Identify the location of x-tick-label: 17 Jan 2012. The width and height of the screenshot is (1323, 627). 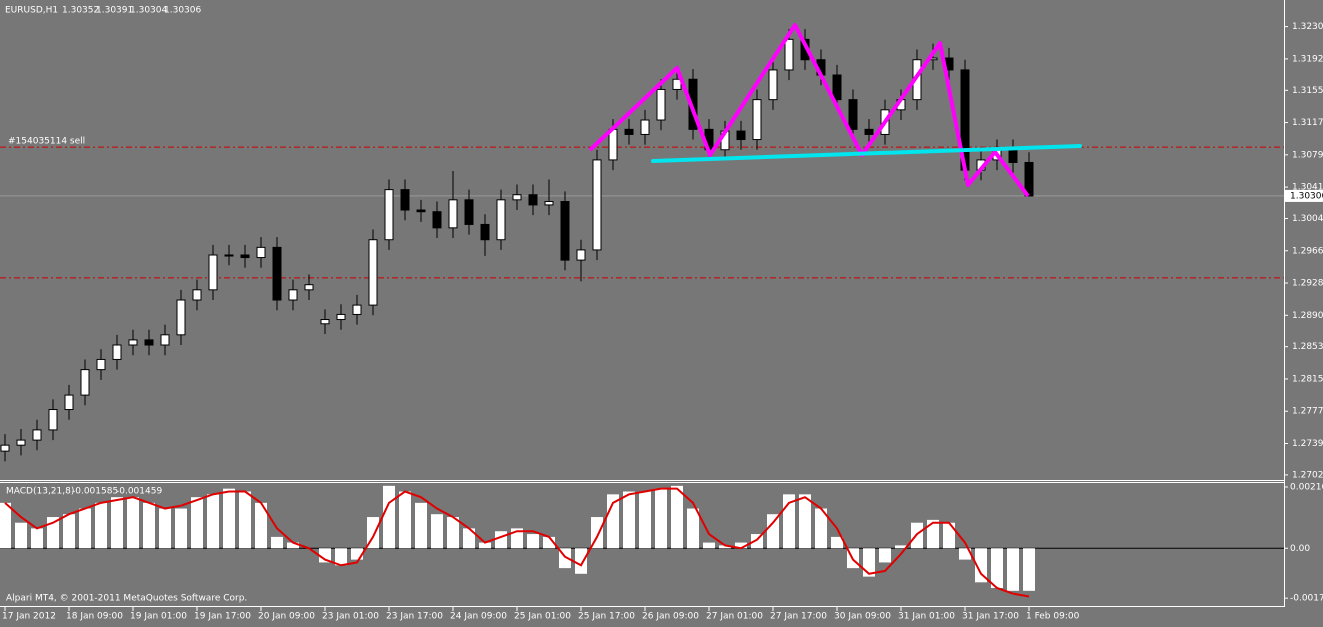
(29, 617).